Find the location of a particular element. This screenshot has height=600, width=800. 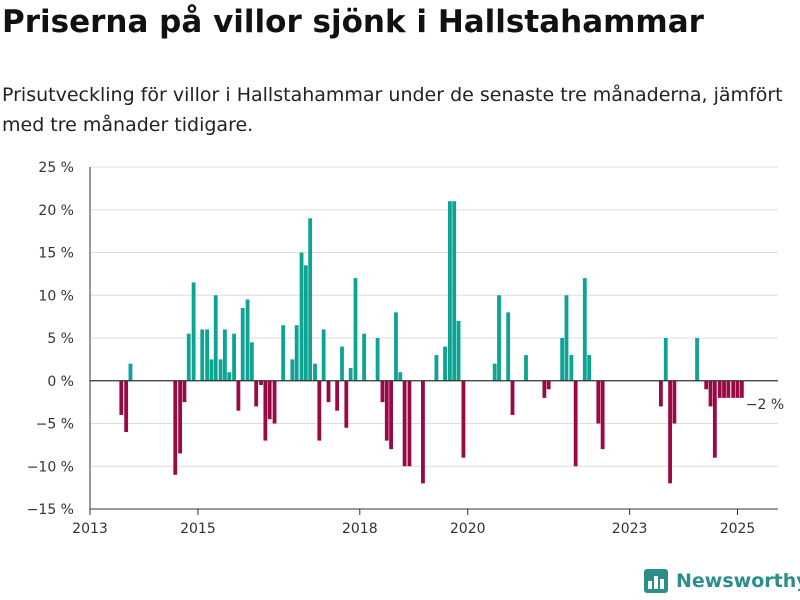

y-tick-label: 20 % is located at coordinates (56, 211).